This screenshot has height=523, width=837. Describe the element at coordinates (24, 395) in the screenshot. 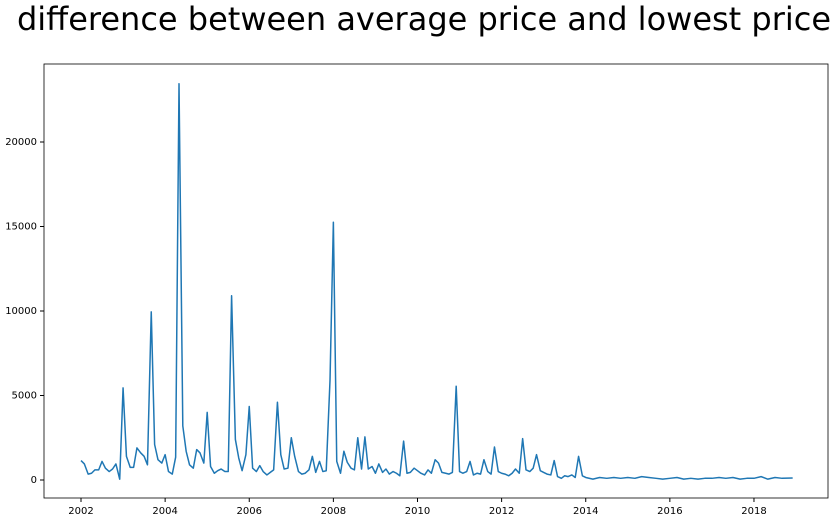

I see `y-tick-label: 5000` at that location.